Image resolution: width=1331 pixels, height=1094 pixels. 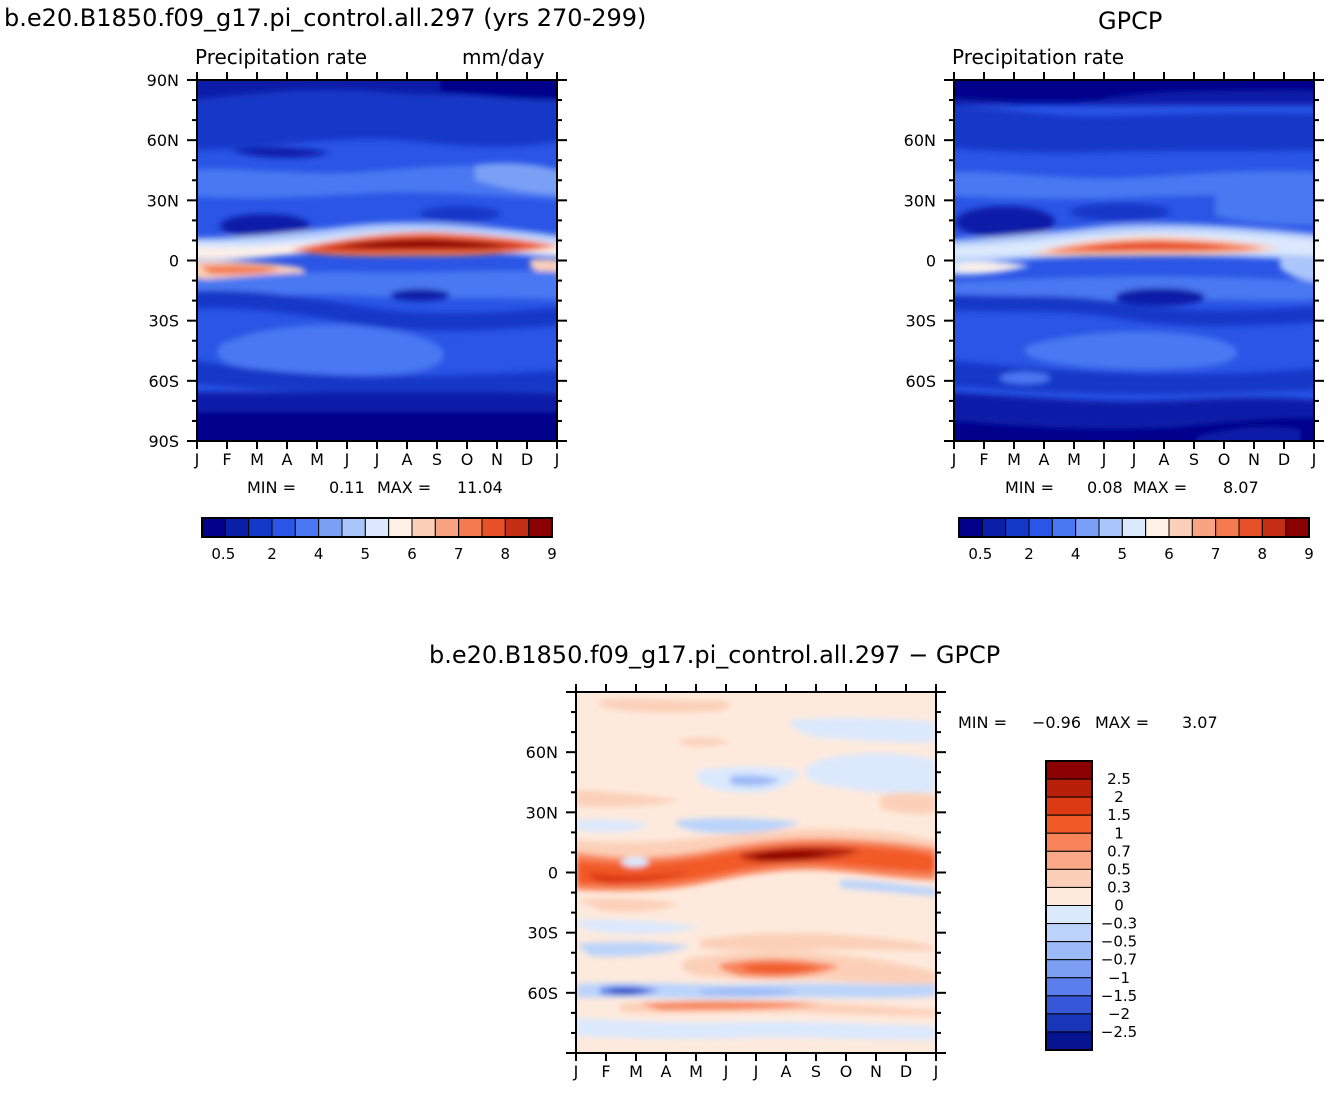 What do you see at coordinates (1119, 942) in the screenshot?
I see `diff-colorbar-label: −0.5` at bounding box center [1119, 942].